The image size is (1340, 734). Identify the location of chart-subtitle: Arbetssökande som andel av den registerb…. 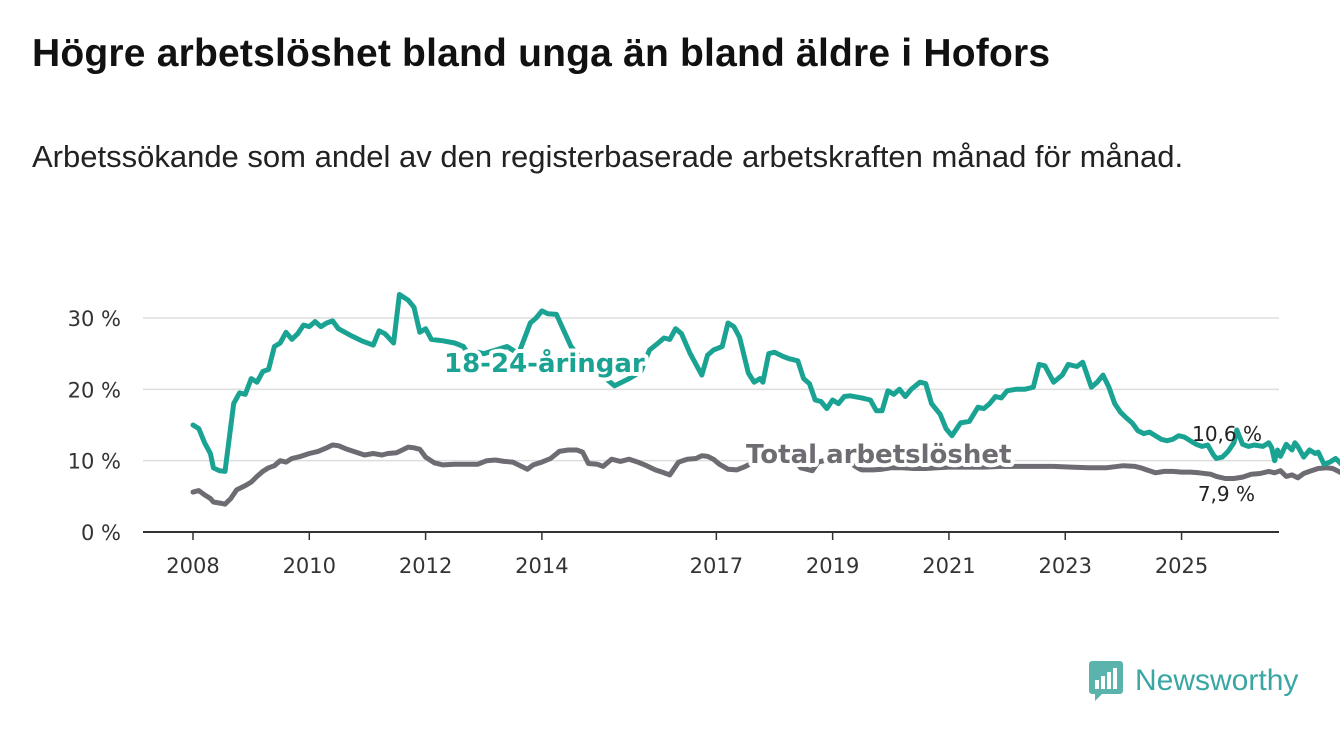
(608, 156).